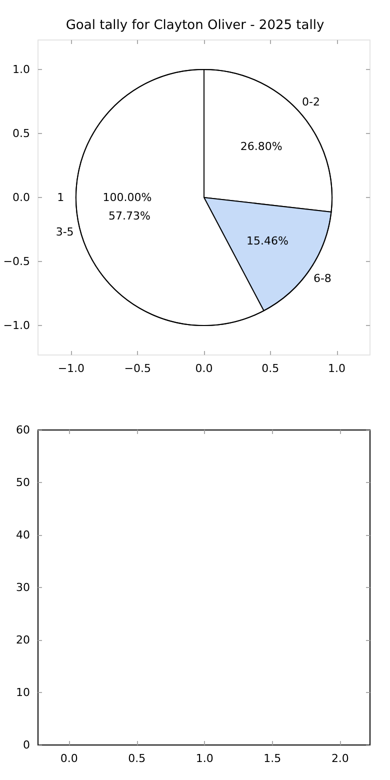 This screenshot has width=390, height=780. What do you see at coordinates (16, 325) in the screenshot?
I see `y-tick-label: −1.0` at bounding box center [16, 325].